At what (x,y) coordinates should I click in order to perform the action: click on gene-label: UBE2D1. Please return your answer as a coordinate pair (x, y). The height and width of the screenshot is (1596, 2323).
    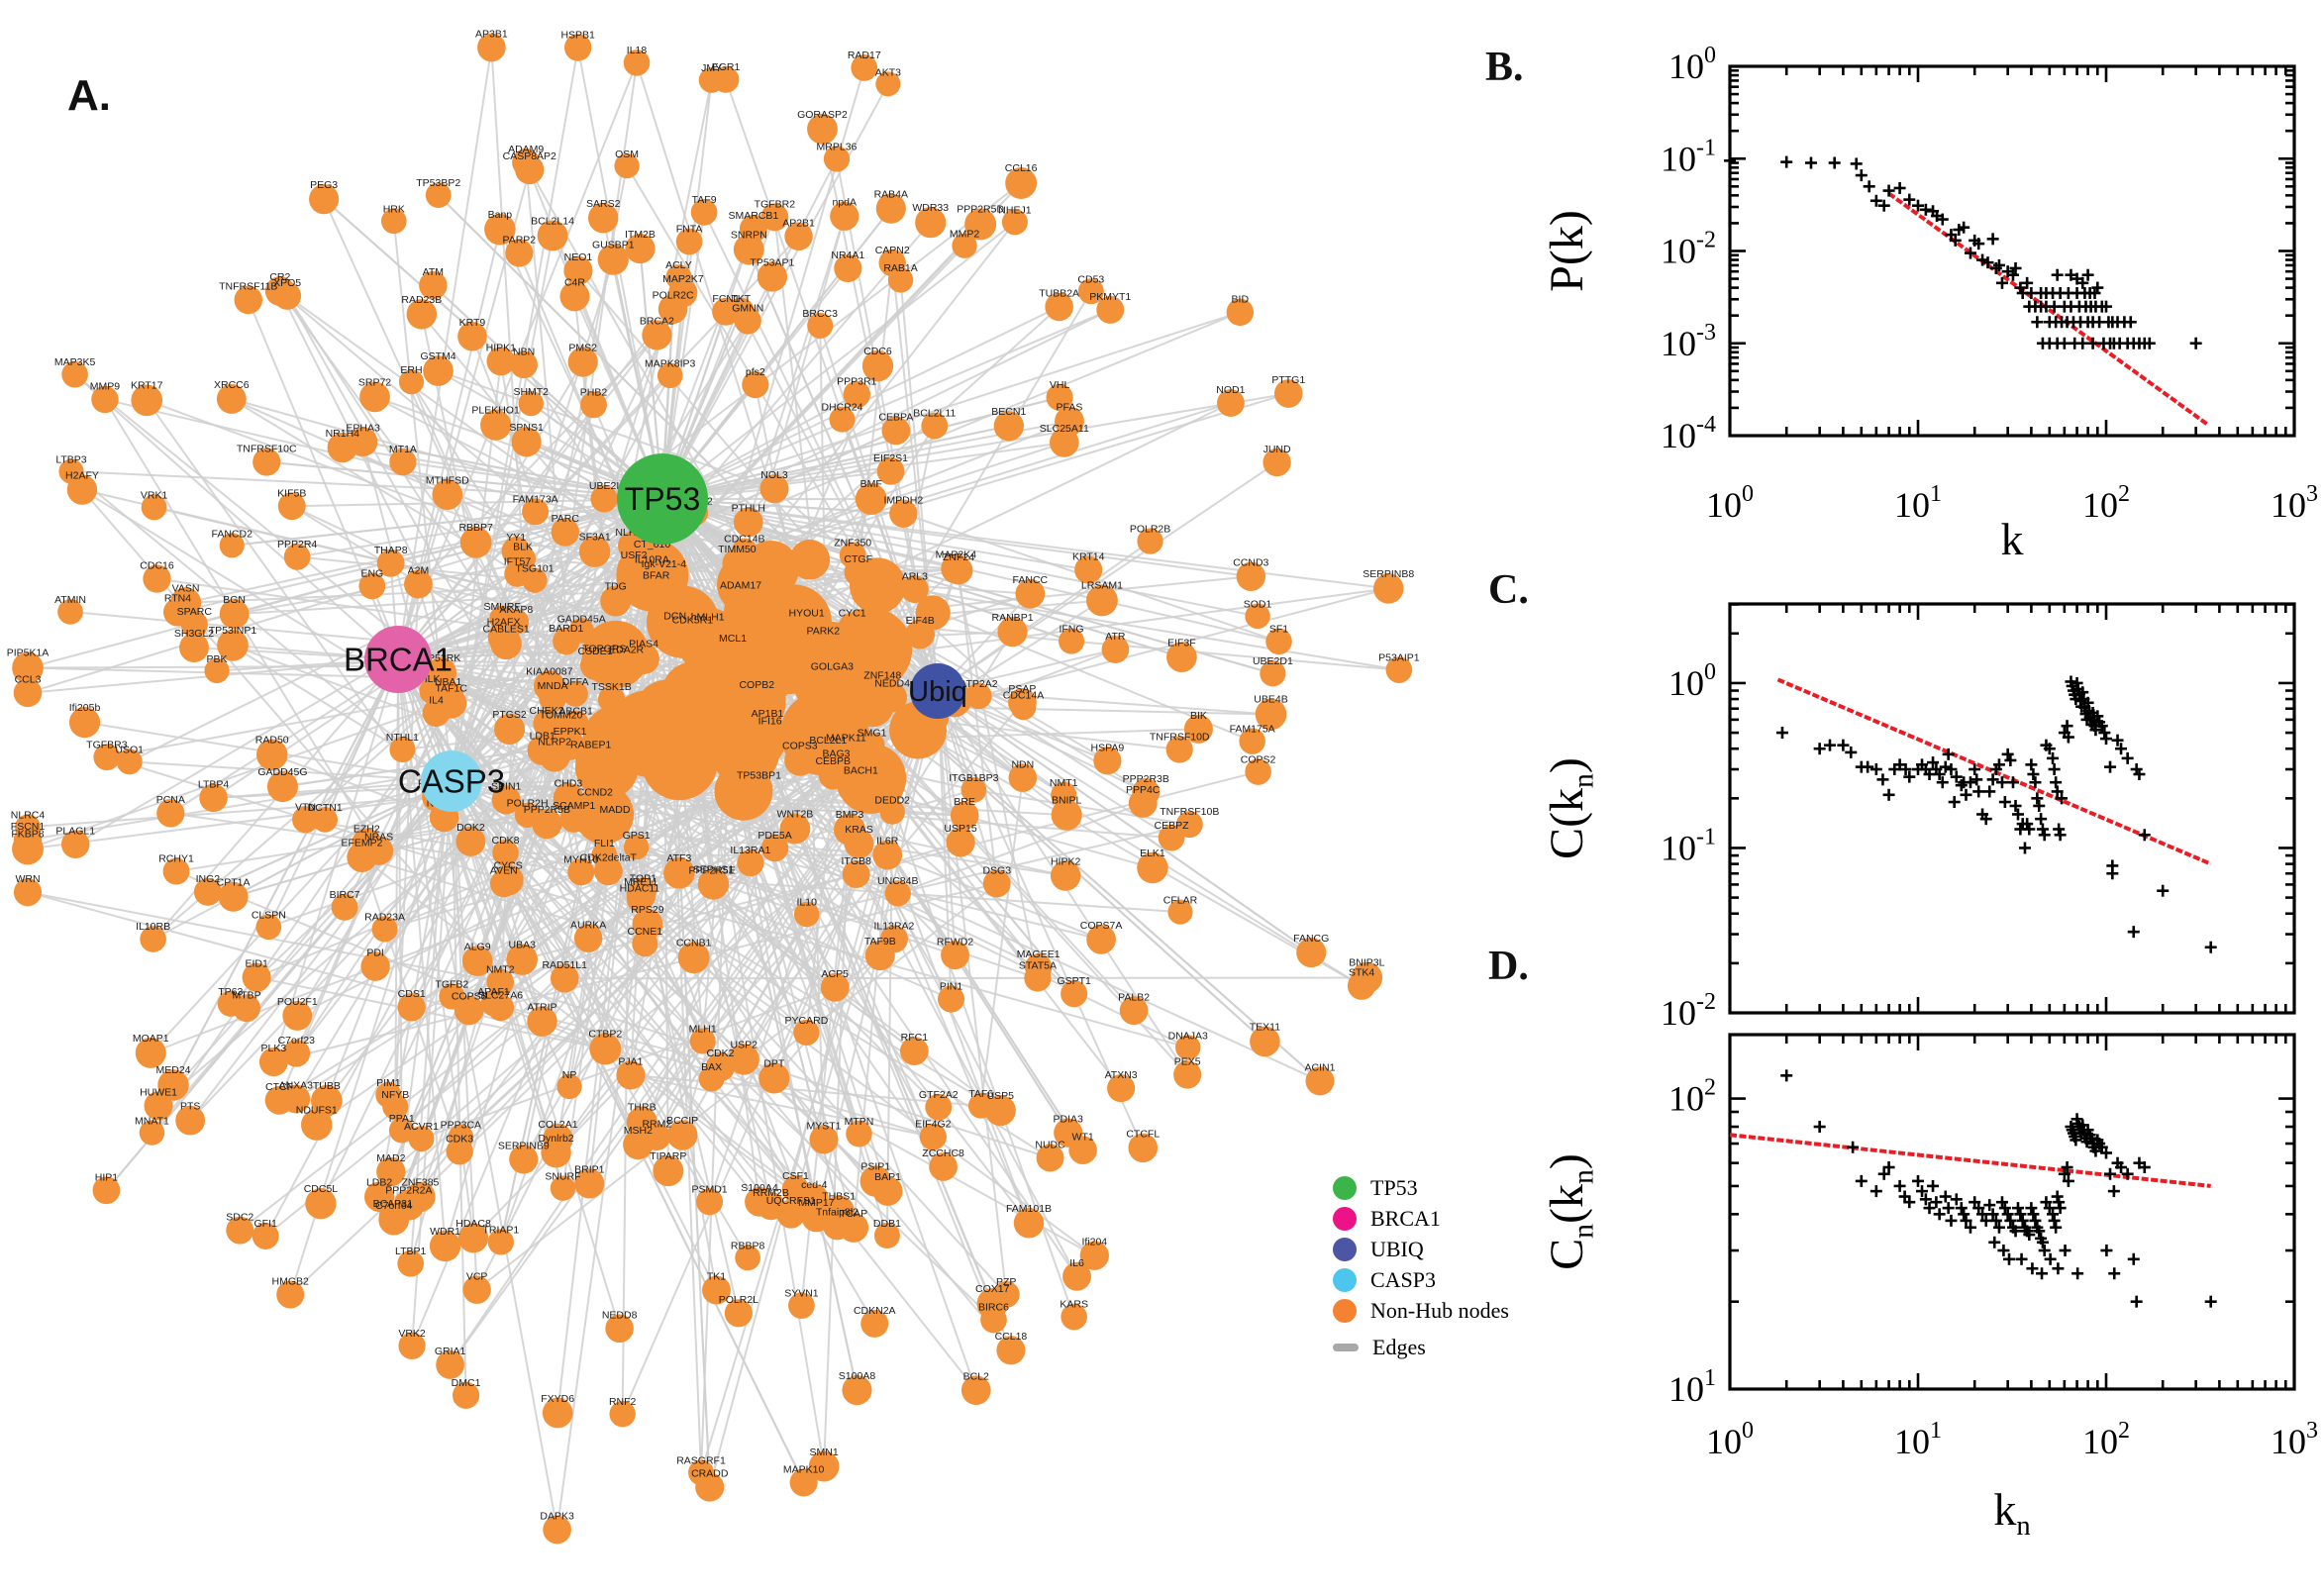
    Looking at the image, I should click on (1273, 661).